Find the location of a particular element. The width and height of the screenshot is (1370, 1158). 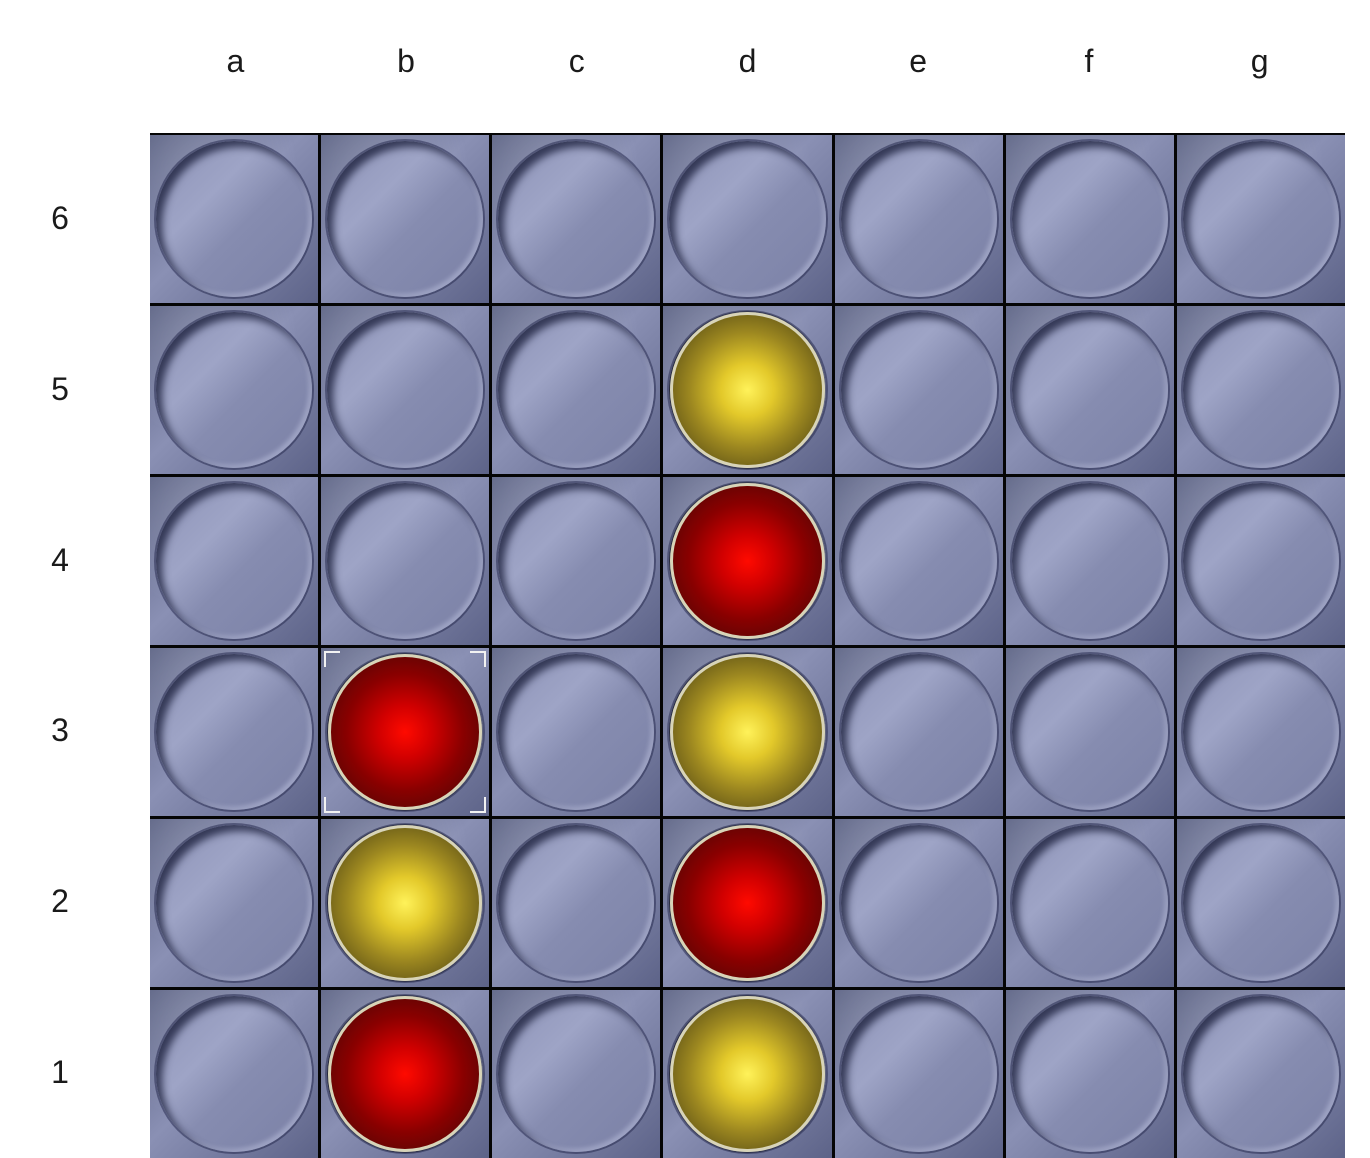

cell-b1 is located at coordinates (405, 1074).